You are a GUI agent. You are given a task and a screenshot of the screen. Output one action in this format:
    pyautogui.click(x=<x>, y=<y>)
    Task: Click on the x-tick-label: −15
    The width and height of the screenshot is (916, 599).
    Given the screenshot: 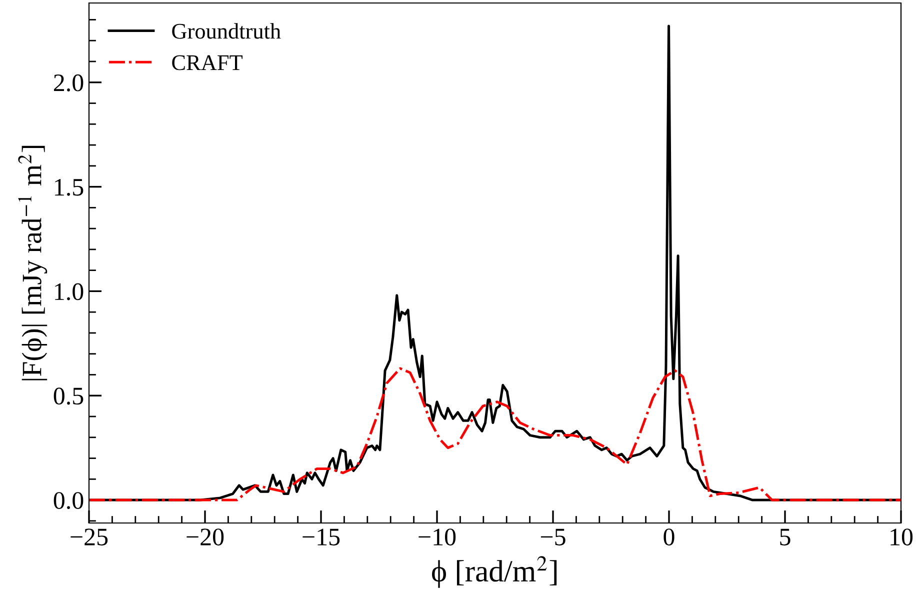 What is the action you would take?
    pyautogui.click(x=321, y=537)
    